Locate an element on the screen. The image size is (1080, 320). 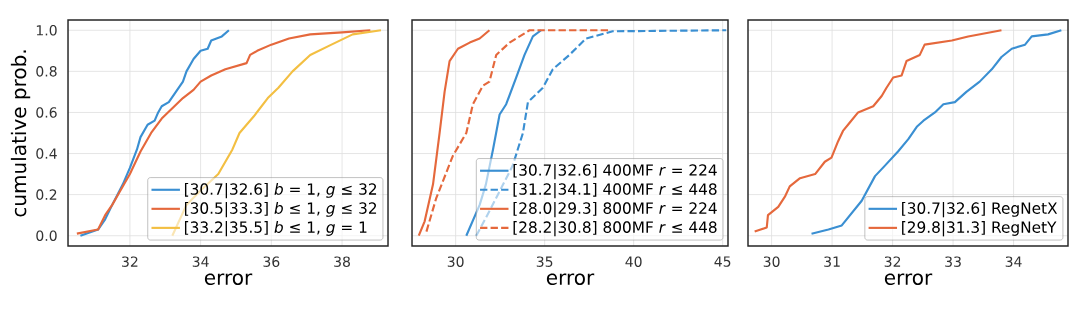
y-tick-label: 1.0 is located at coordinates (46, 30).